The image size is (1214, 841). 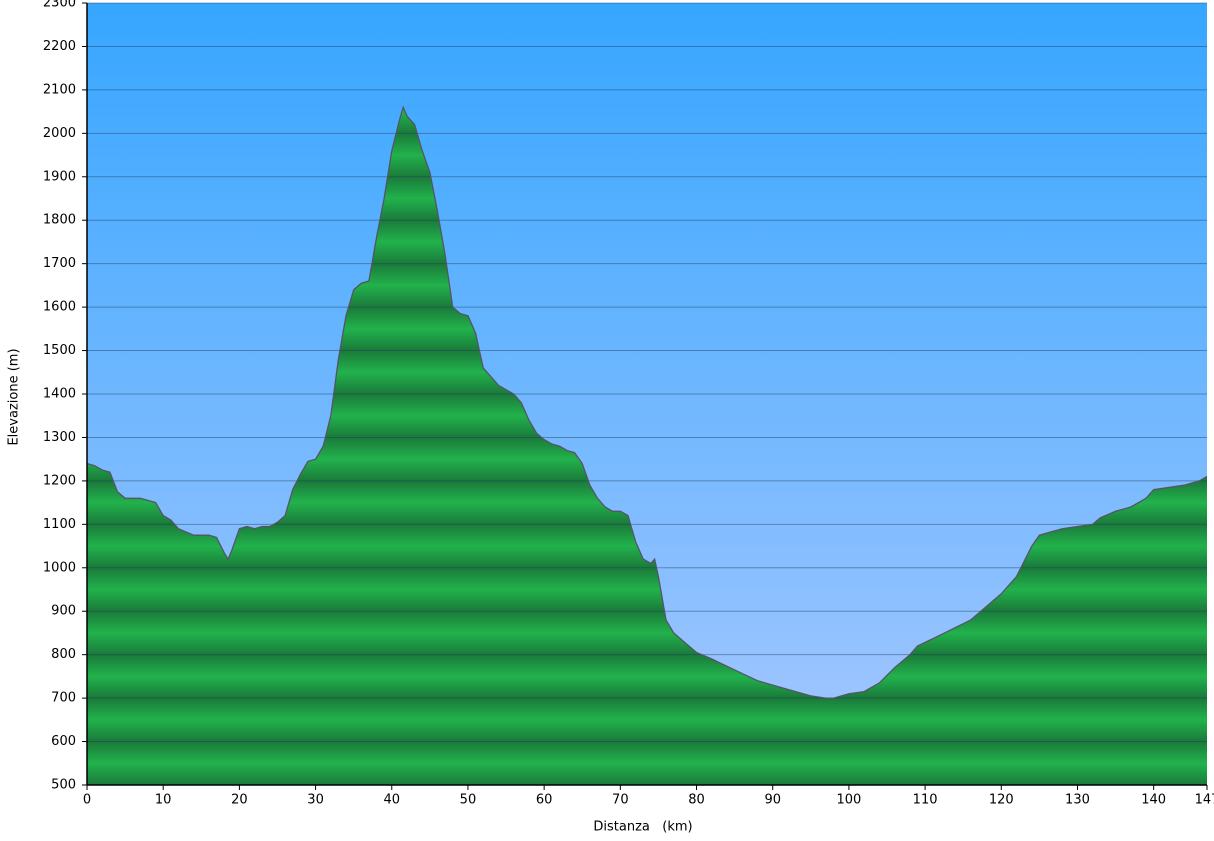 I want to click on x-tick-label: 70, so click(x=620, y=800).